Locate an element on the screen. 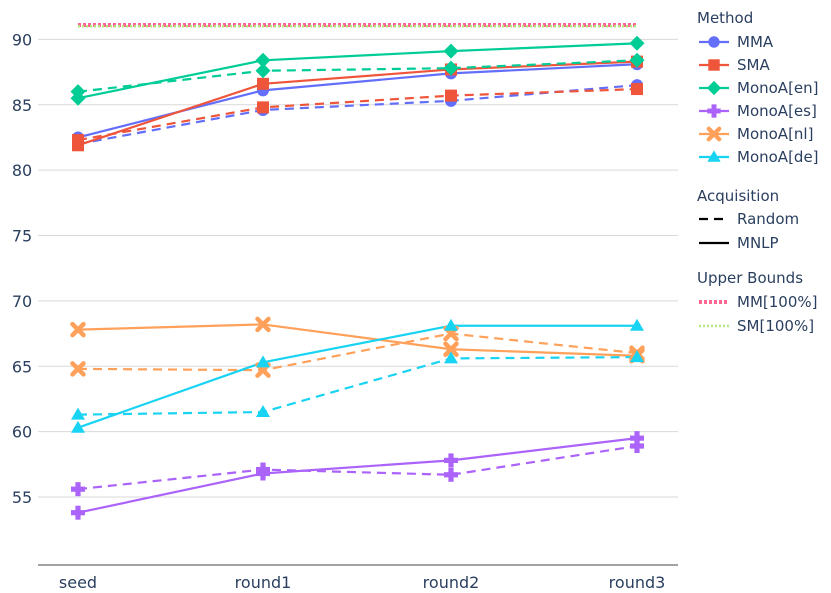 This screenshot has width=831, height=593. legend-item-sm-100: SM[100%] is located at coordinates (756, 326).